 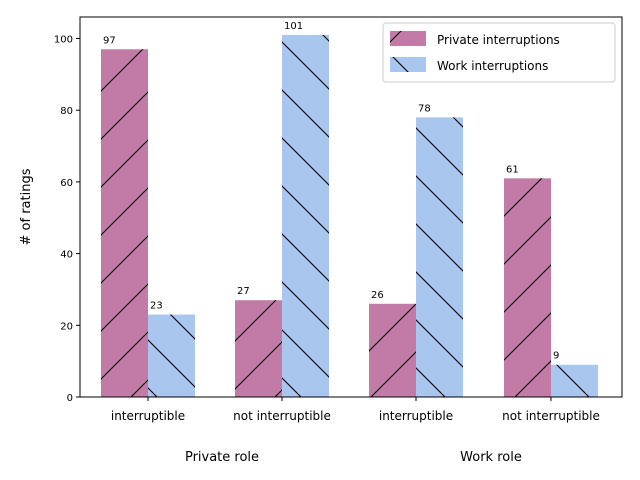 What do you see at coordinates (424, 108) in the screenshot?
I see `data-label: 78` at bounding box center [424, 108].